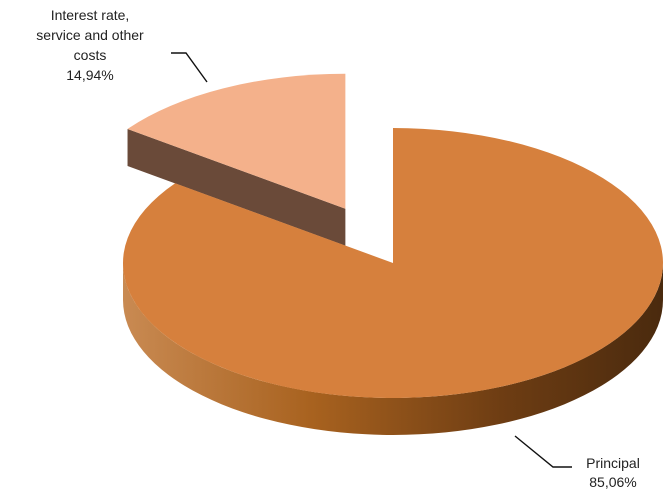 This screenshot has height=503, width=666. What do you see at coordinates (543, 451) in the screenshot?
I see `leader-line-principal` at bounding box center [543, 451].